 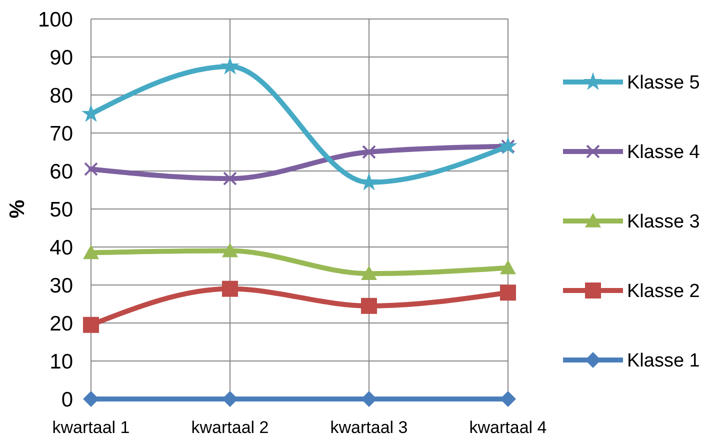 What do you see at coordinates (369, 427) in the screenshot?
I see `x-tick-label: kwartaal 3` at bounding box center [369, 427].